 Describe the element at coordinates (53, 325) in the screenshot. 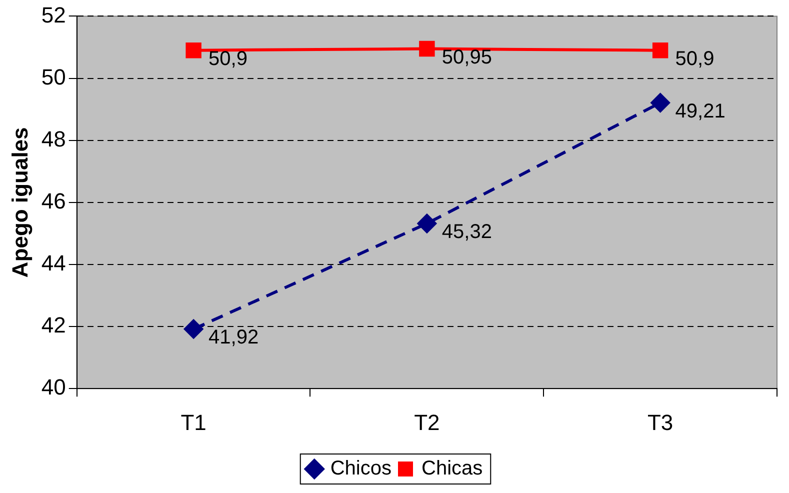

I see `y-tick-label: 42` at that location.